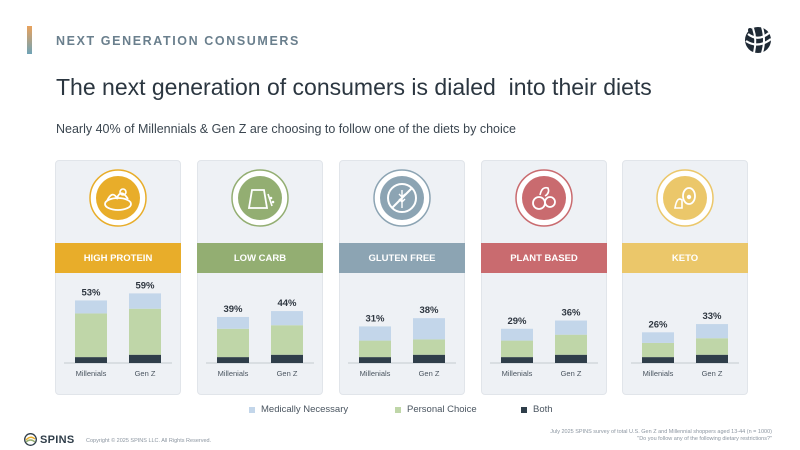 This screenshot has width=800, height=450. I want to click on legend-item-personal-choice: Personal Choice, so click(436, 409).